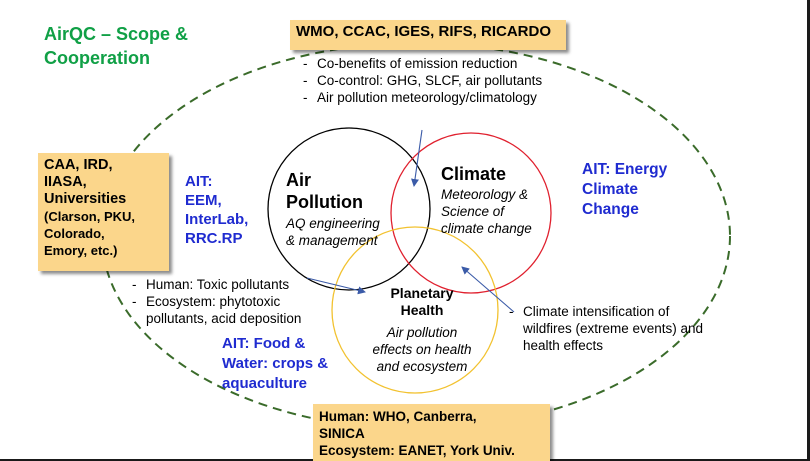 The width and height of the screenshot is (810, 461). What do you see at coordinates (342, 433) in the screenshot?
I see `bottom-box-line-2: SINICA` at bounding box center [342, 433].